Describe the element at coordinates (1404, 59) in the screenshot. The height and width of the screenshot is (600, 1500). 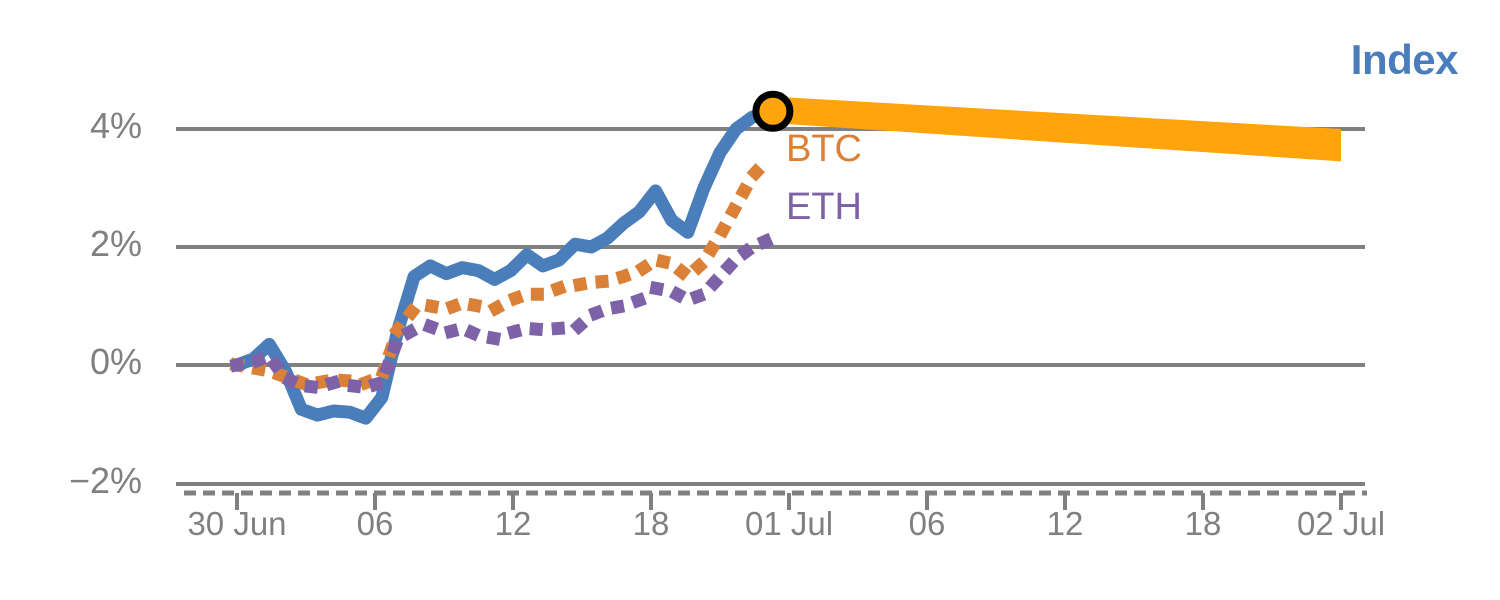
I see `chart-title: Index` at that location.